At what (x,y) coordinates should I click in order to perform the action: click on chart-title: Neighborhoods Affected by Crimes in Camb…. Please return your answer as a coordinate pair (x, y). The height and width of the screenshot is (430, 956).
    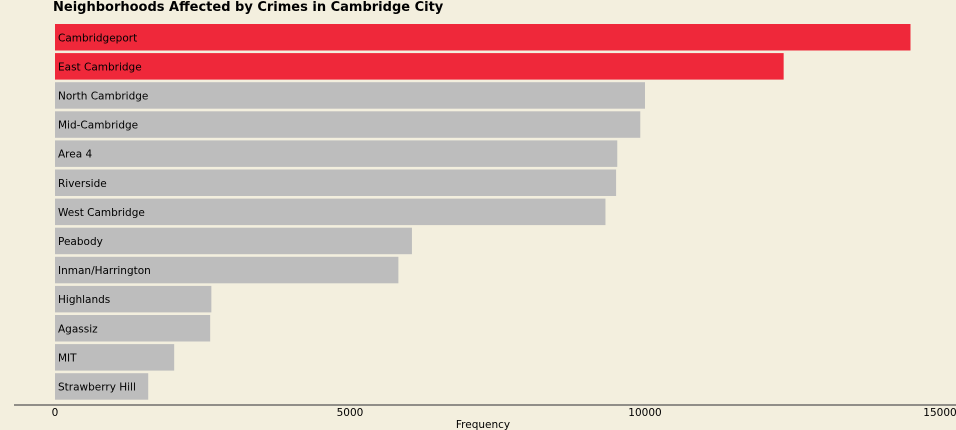
    Looking at the image, I should click on (248, 7).